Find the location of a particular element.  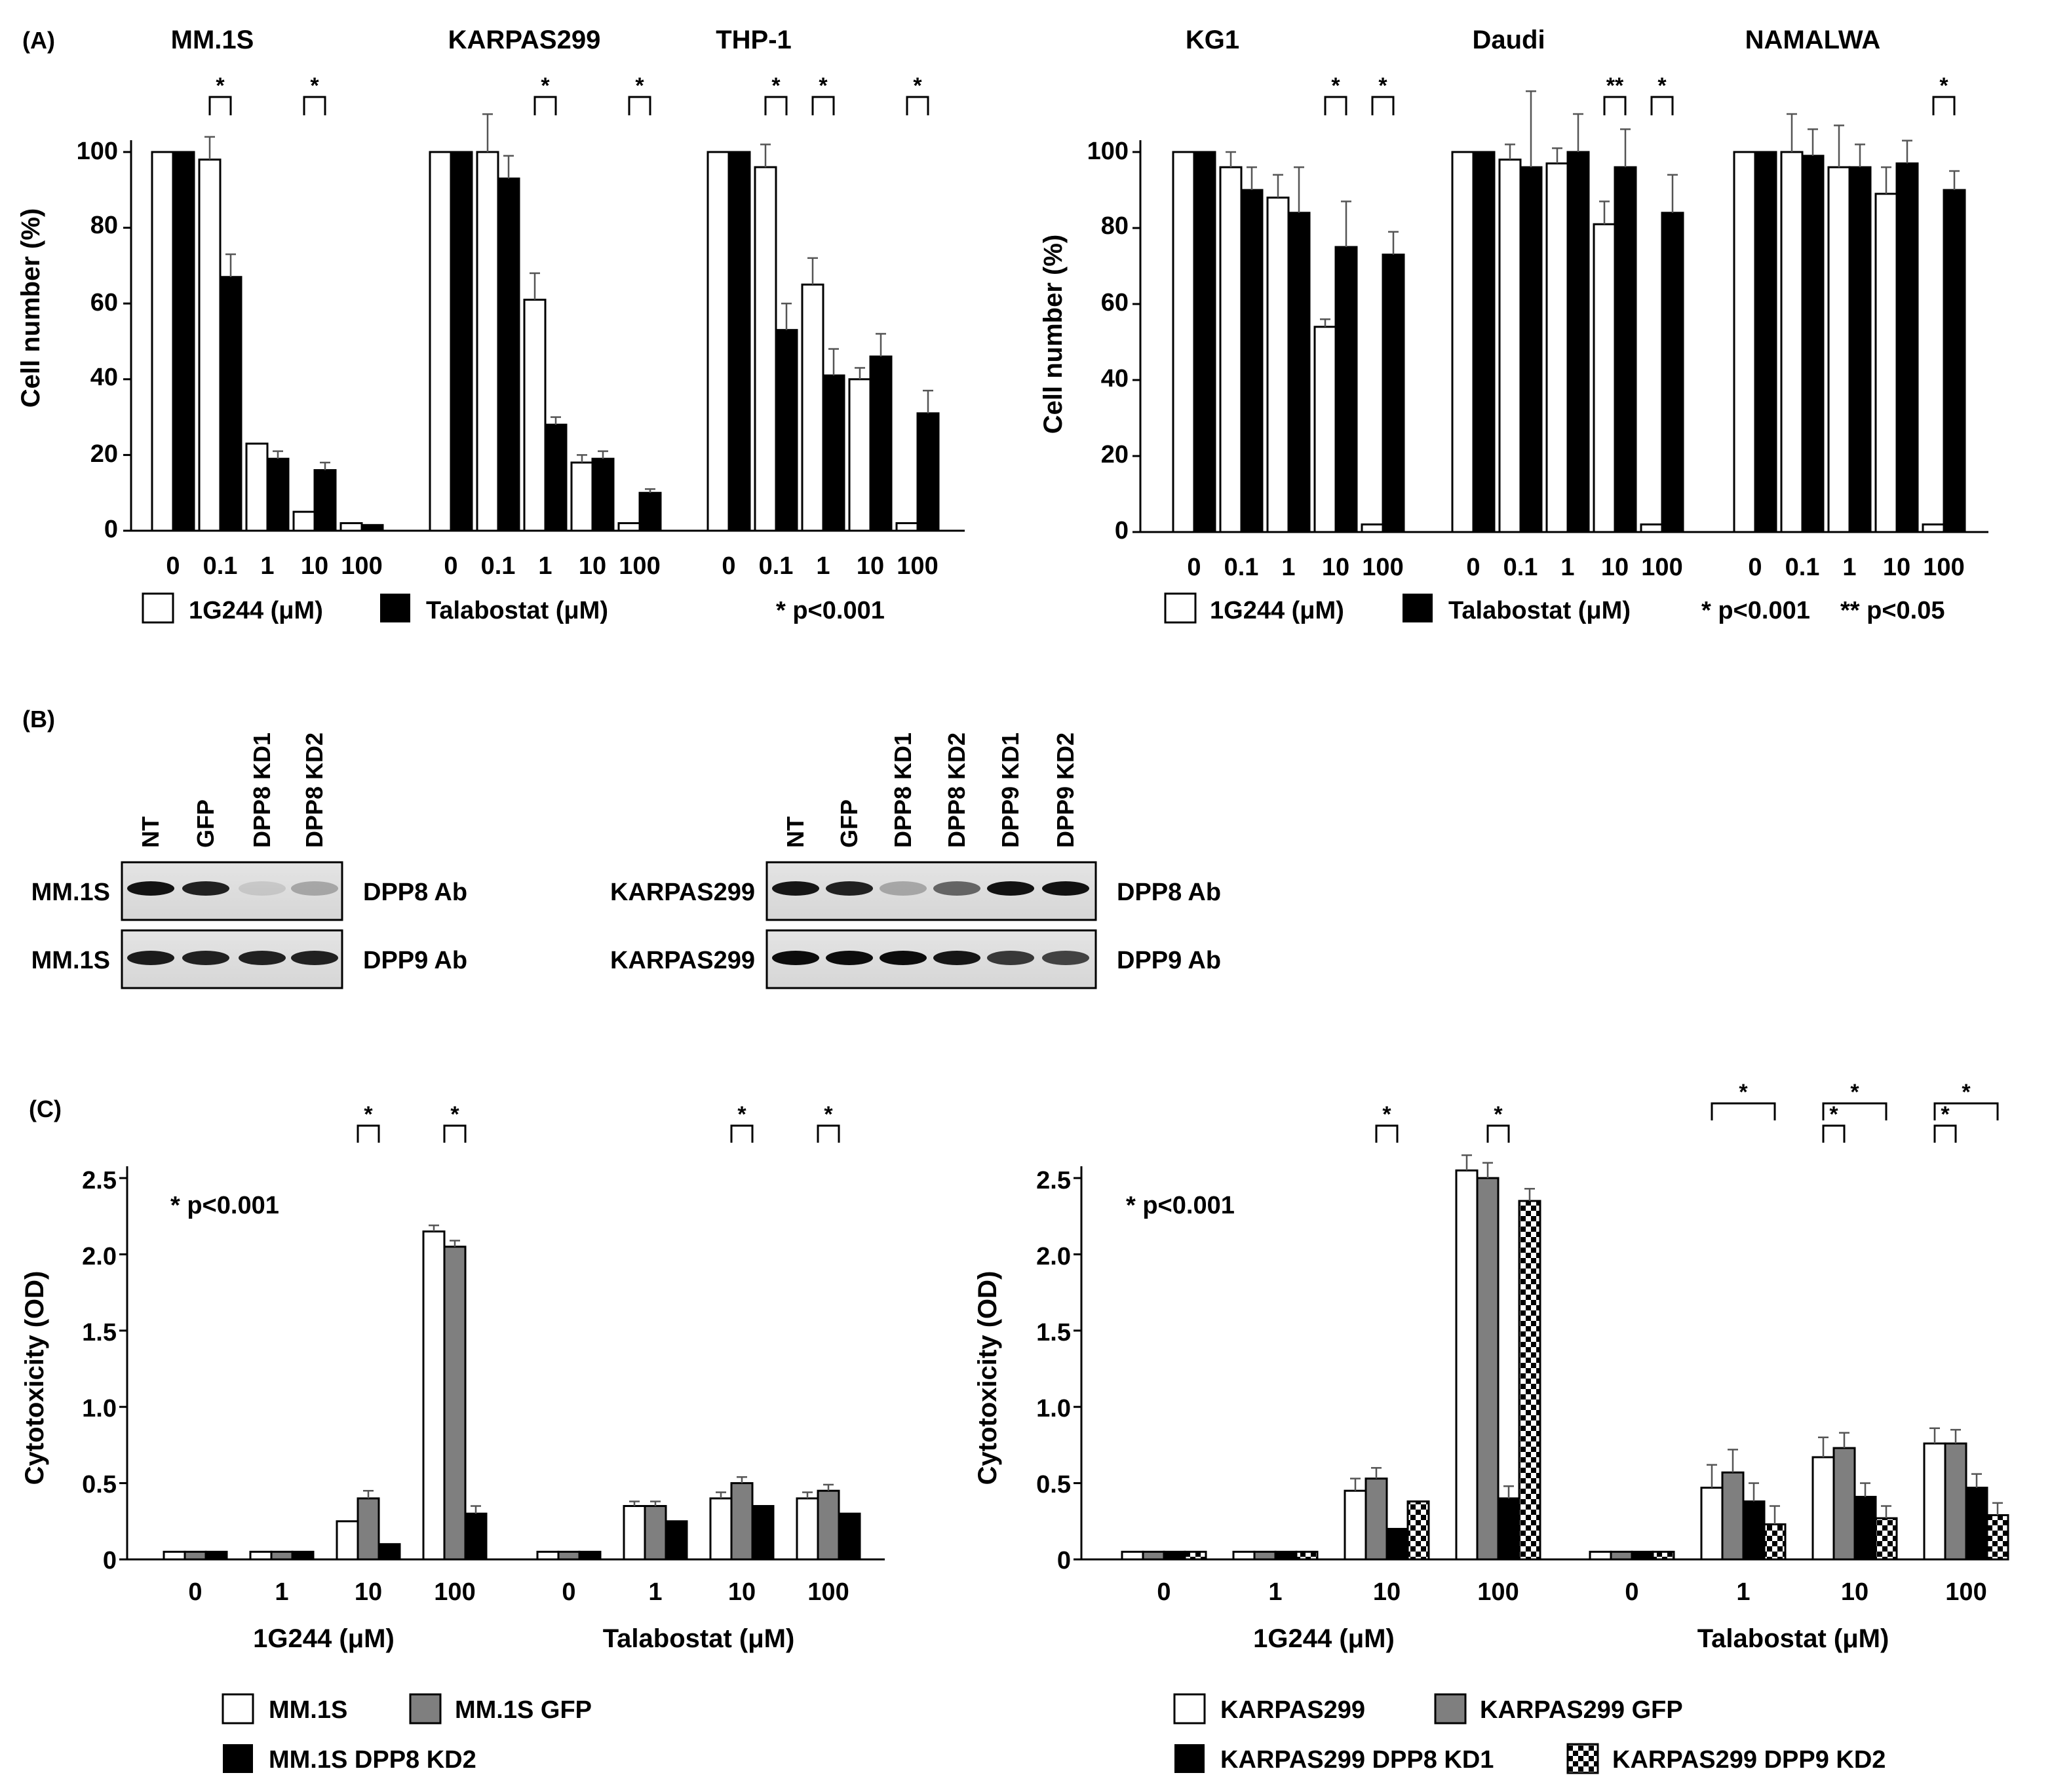

y-tick-label: 40 is located at coordinates (1115, 379).